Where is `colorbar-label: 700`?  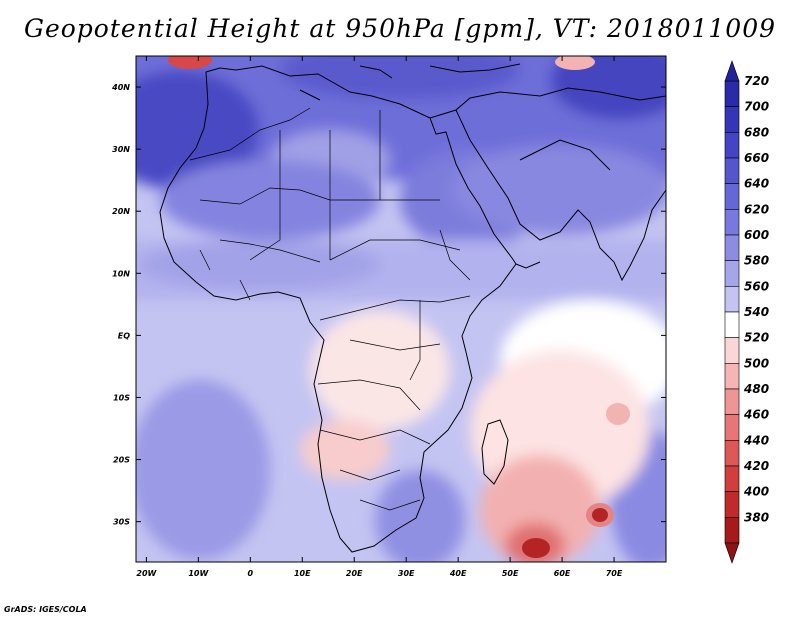
colorbar-label: 700 is located at coordinates (756, 107).